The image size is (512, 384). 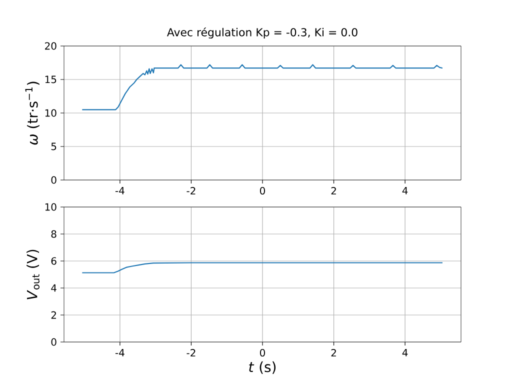 I want to click on y-tick-label: 4, so click(x=53, y=288).